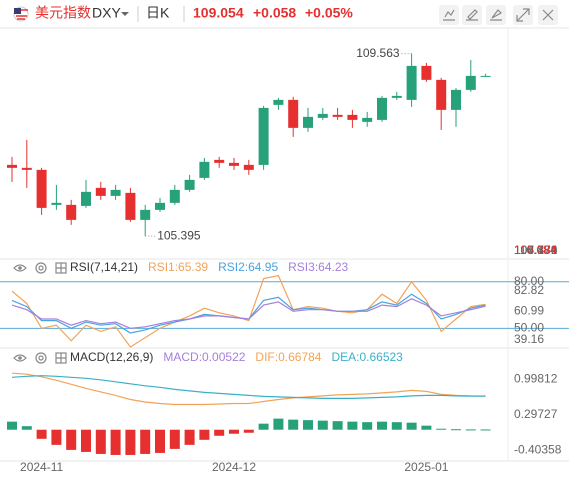  I want to click on y-tick-label: 108.781, so click(536, 250).